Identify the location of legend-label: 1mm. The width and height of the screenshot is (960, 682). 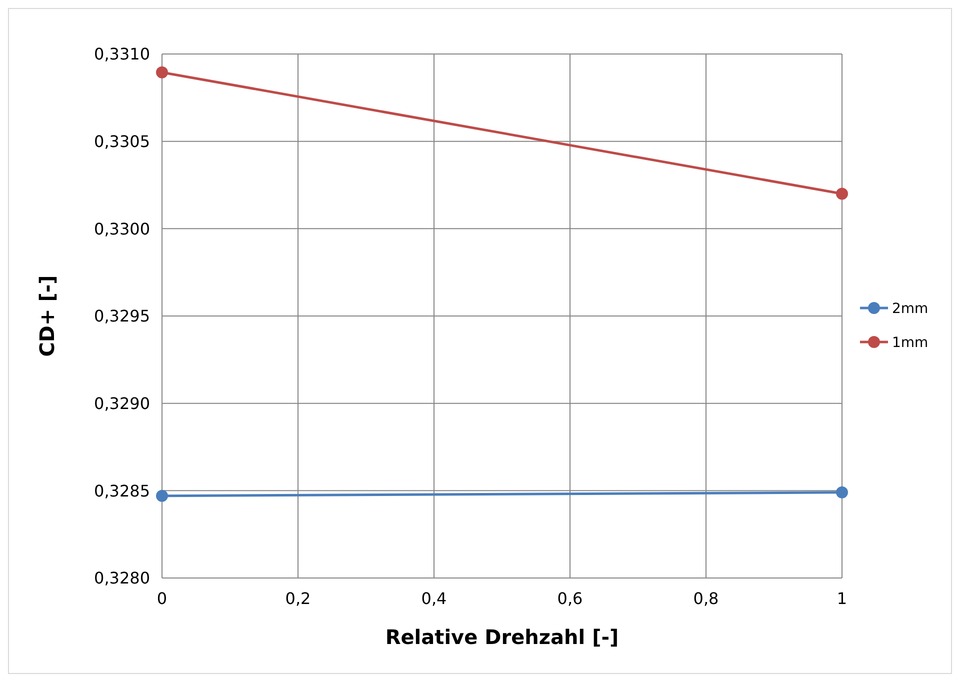
(910, 342).